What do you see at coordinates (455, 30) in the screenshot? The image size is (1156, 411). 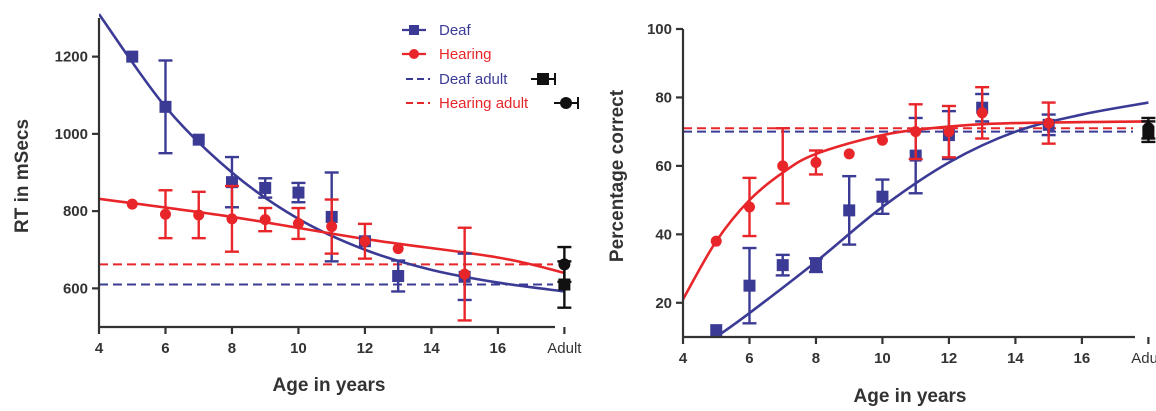 I see `legend-label-deaf: Deaf` at bounding box center [455, 30].